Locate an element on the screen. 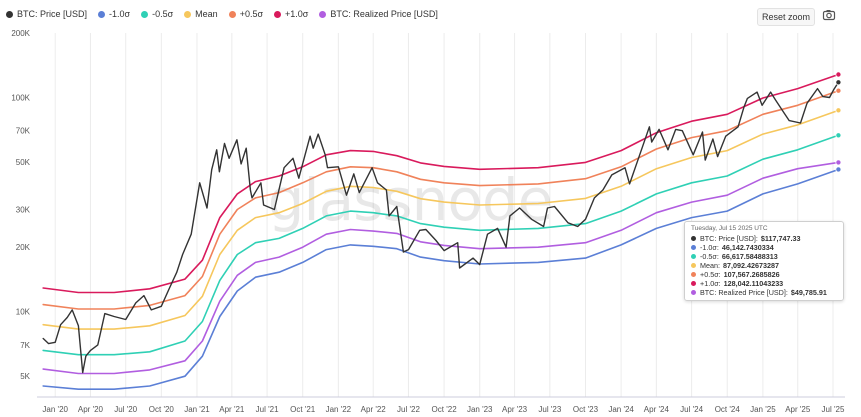 Image resolution: width=861 pixels, height=417 pixels. tooltip-row: -0.5σ: 66,617.58488313 is located at coordinates (764, 256).